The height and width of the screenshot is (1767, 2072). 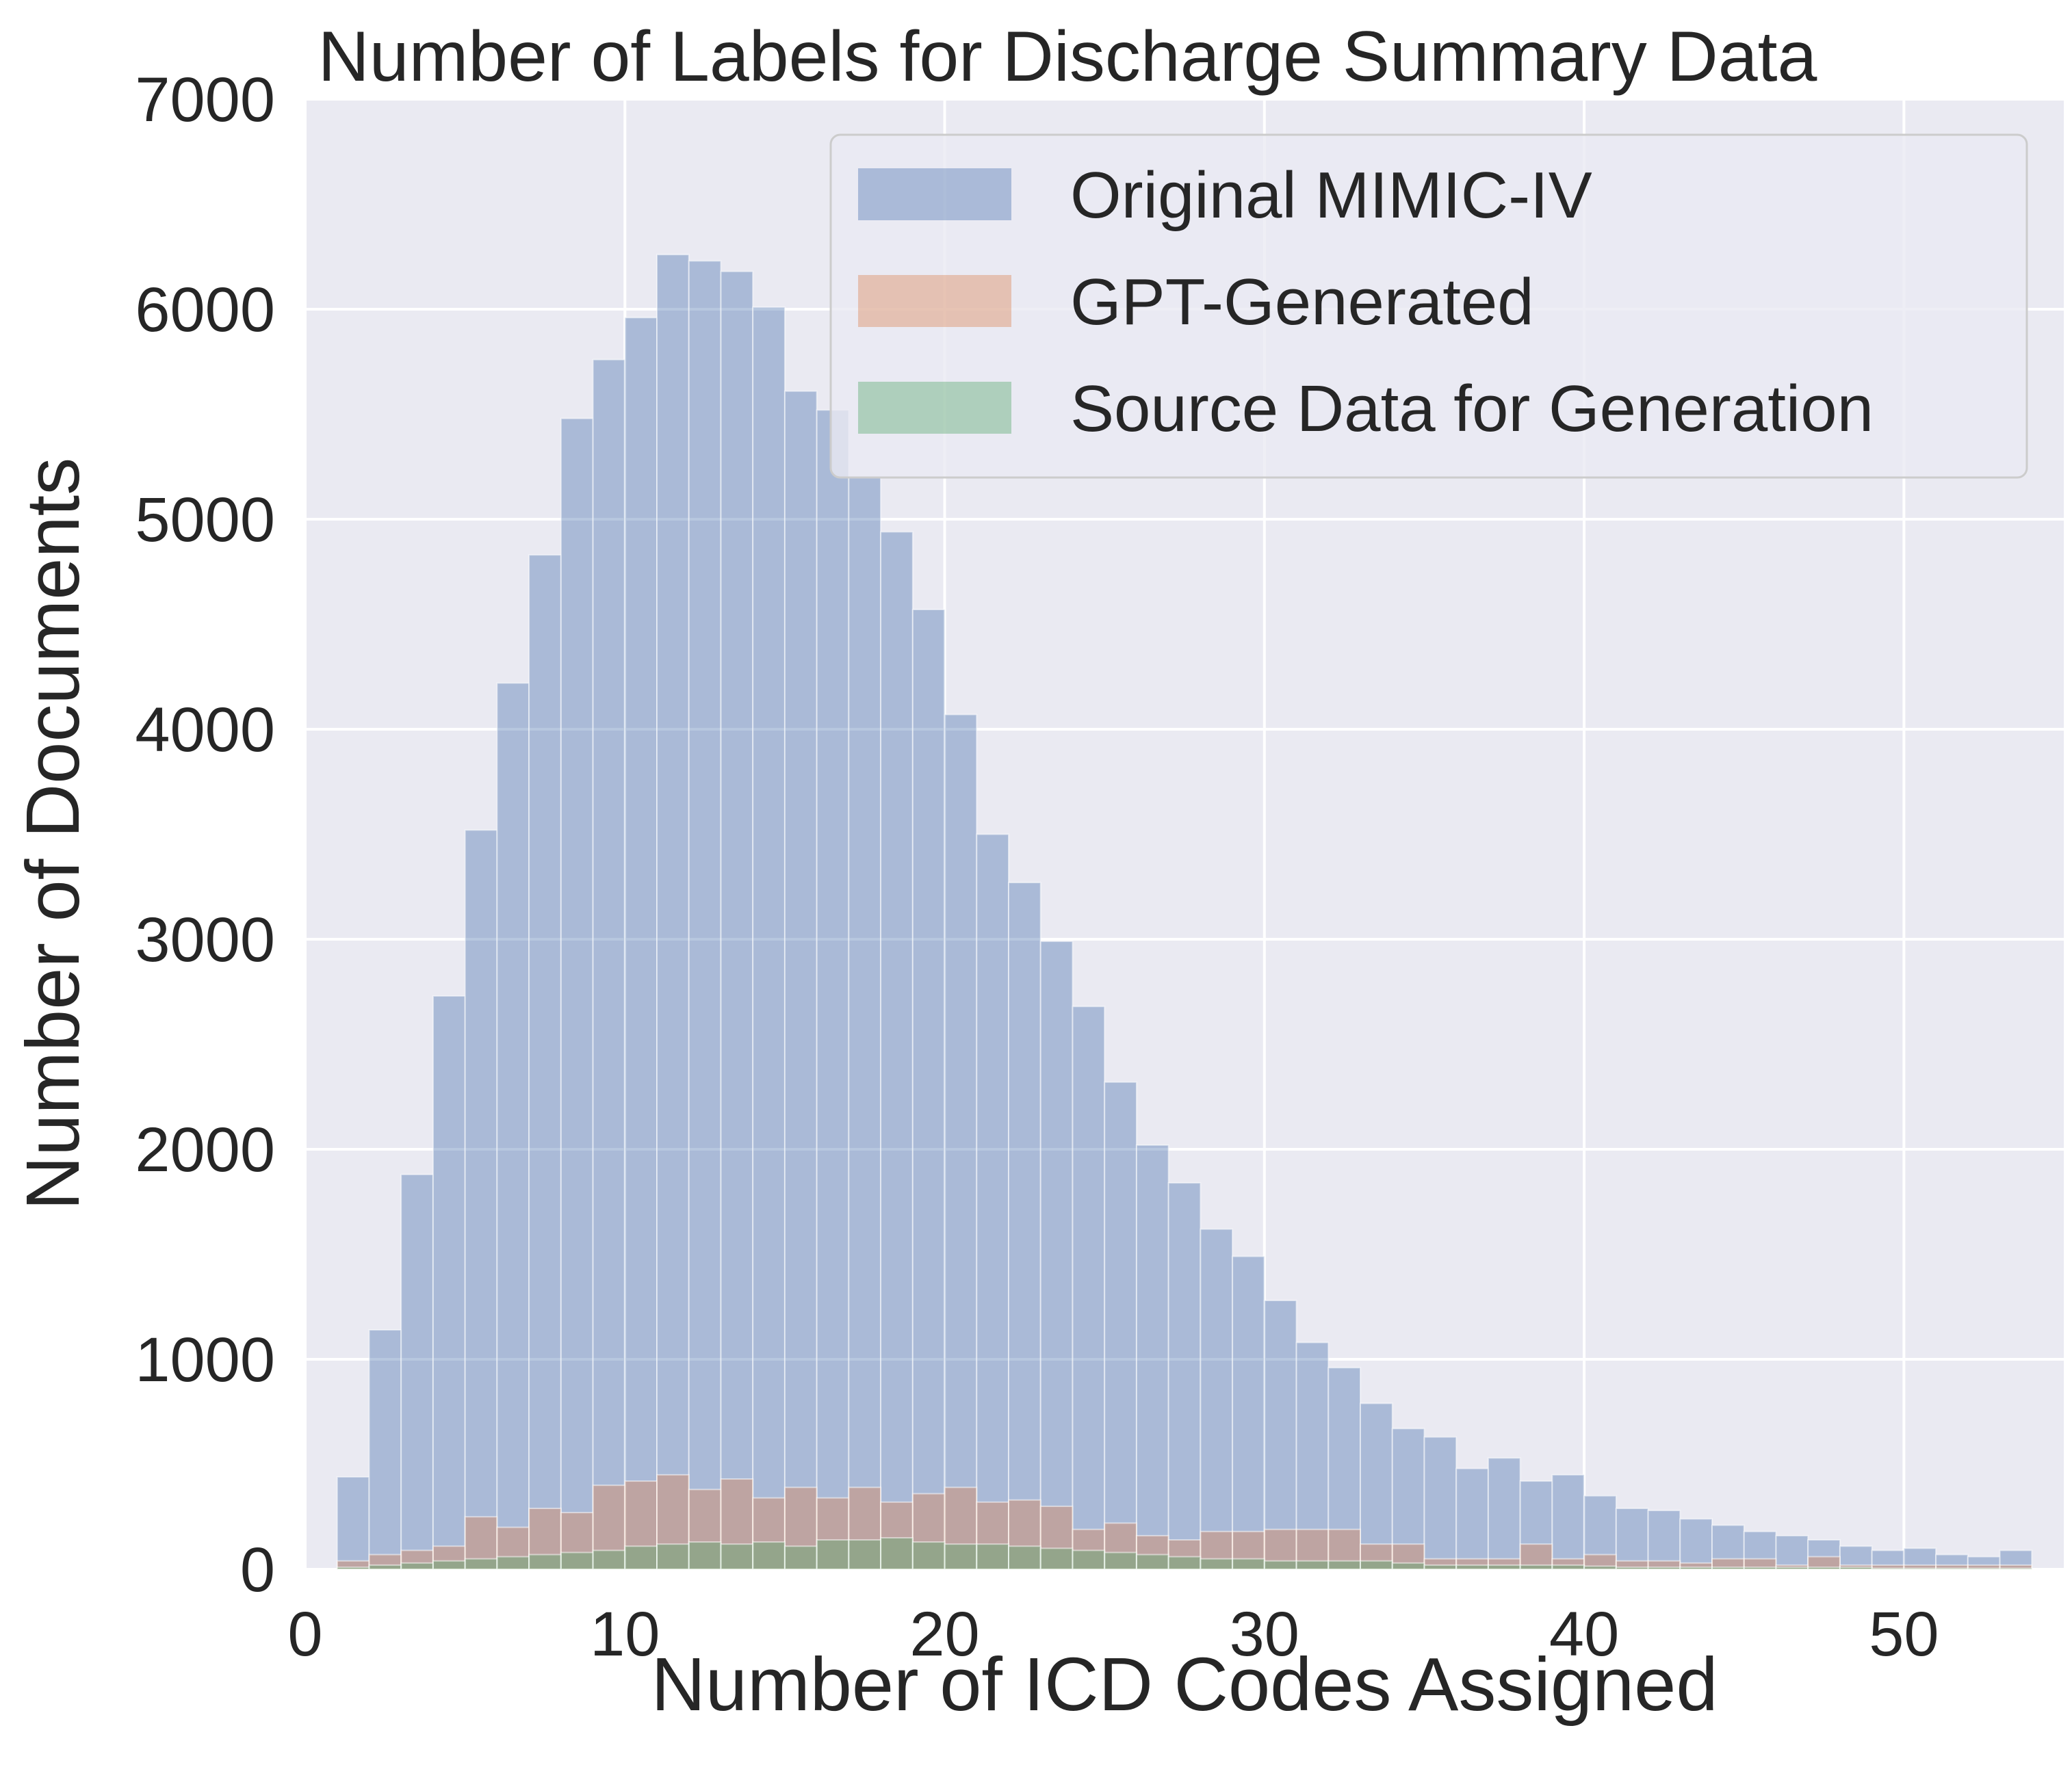 I want to click on x-tick-label: 50, so click(x=1904, y=1634).